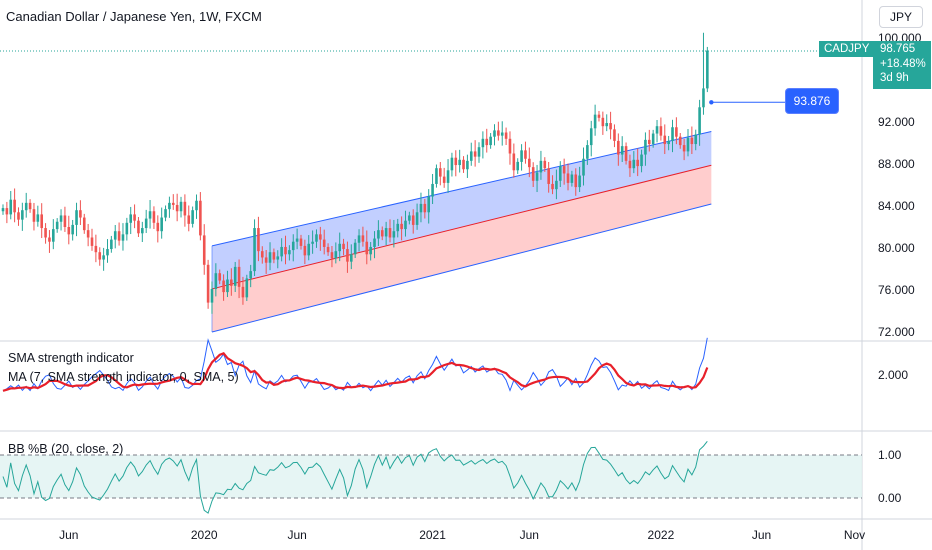  I want to click on x-tick-label: Jun, so click(529, 535).